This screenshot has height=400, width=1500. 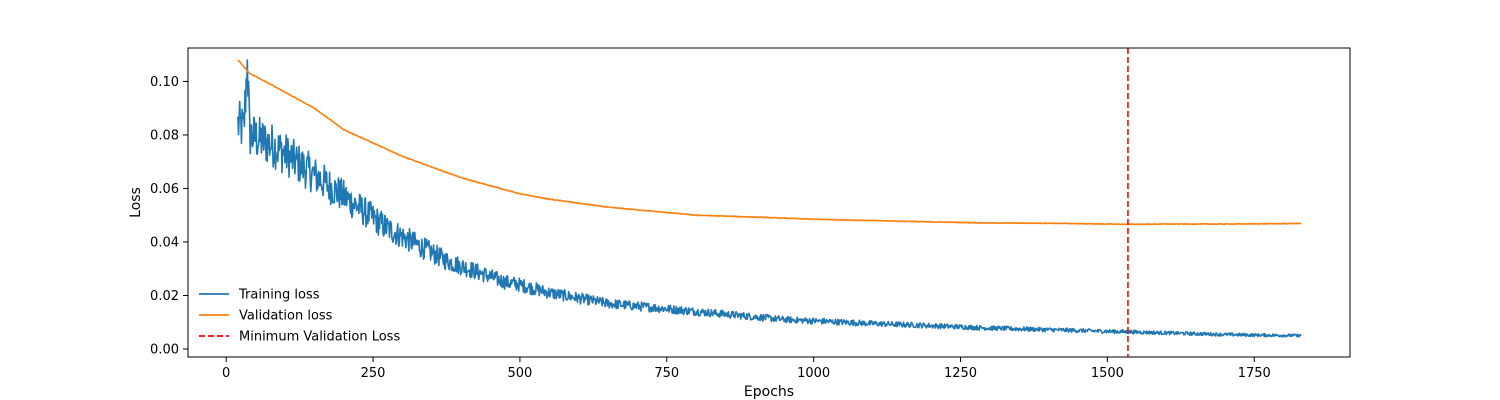 I want to click on y-tick-label: 0.02, so click(x=164, y=296).